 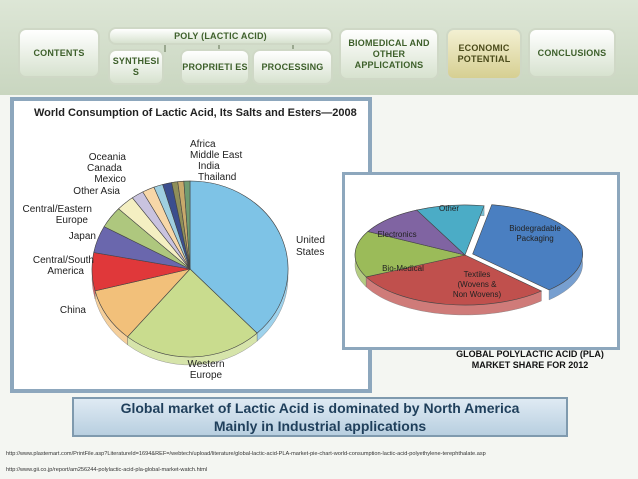 What do you see at coordinates (220, 36) in the screenshot?
I see `nav-poly-lactic-acid-button: Poly (Lactic acid)` at bounding box center [220, 36].